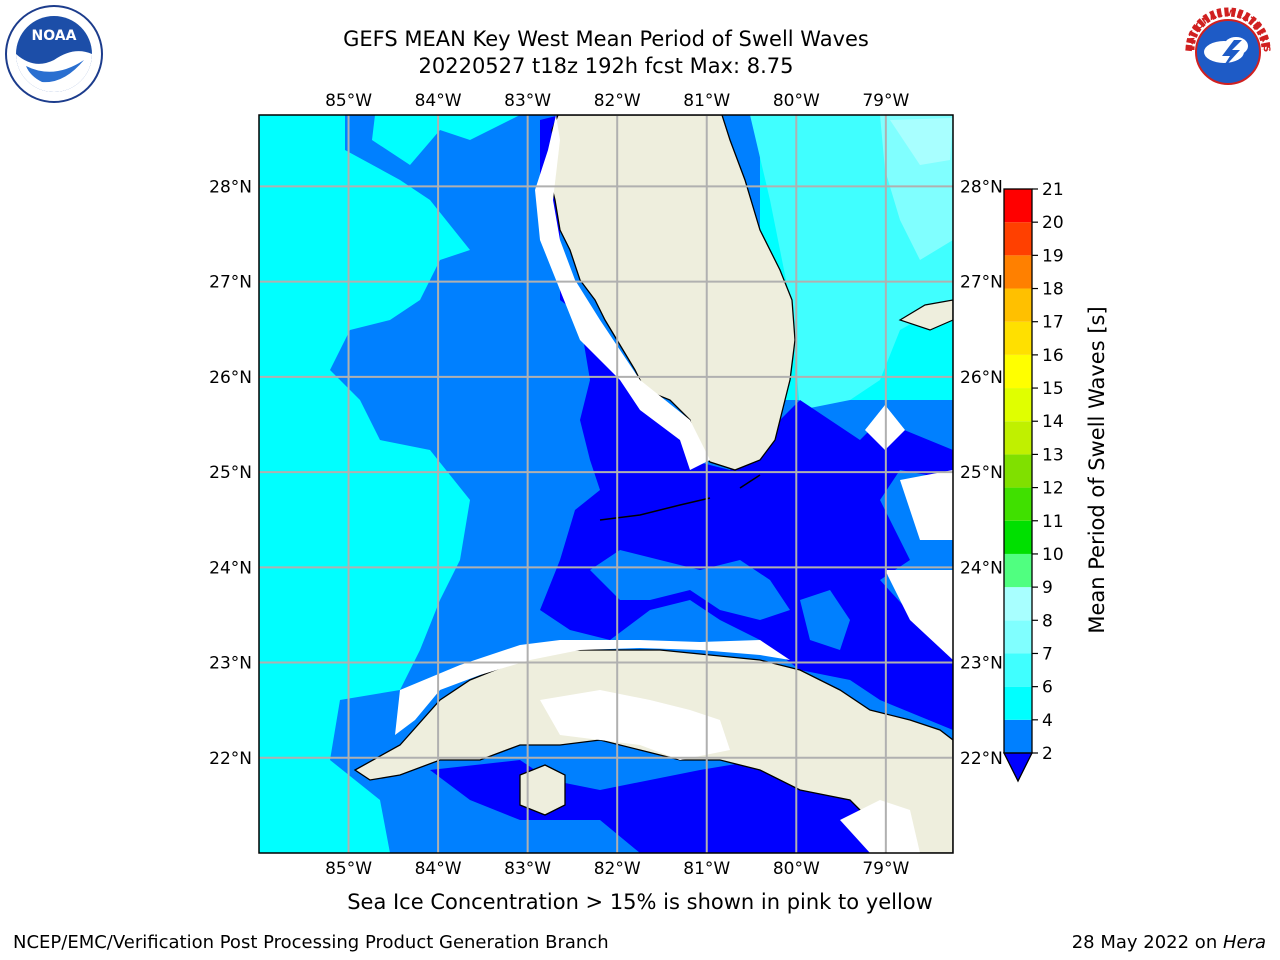 This screenshot has width=1280, height=960. I want to click on lat-label-left: 25°N, so click(230, 473).